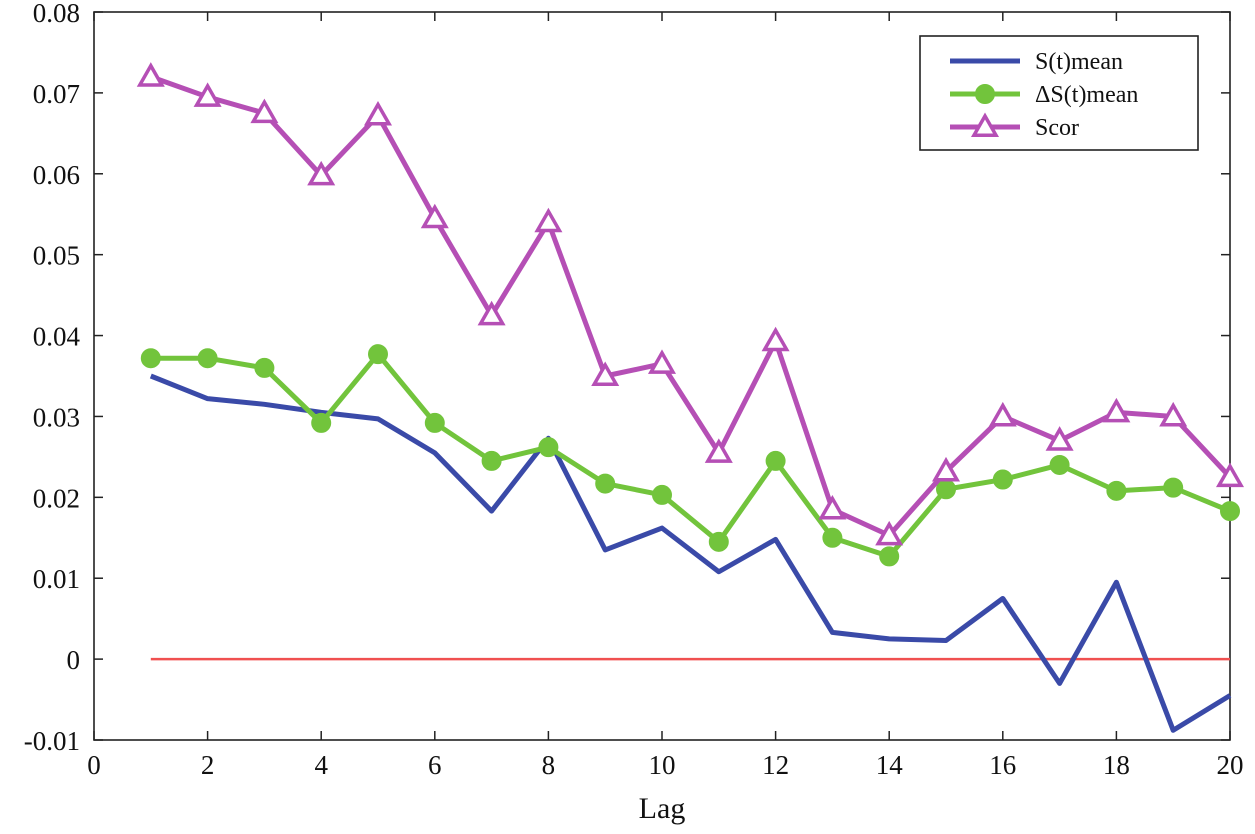 The width and height of the screenshot is (1255, 834). Describe the element at coordinates (1230, 765) in the screenshot. I see `x-tick-label: 20` at that location.